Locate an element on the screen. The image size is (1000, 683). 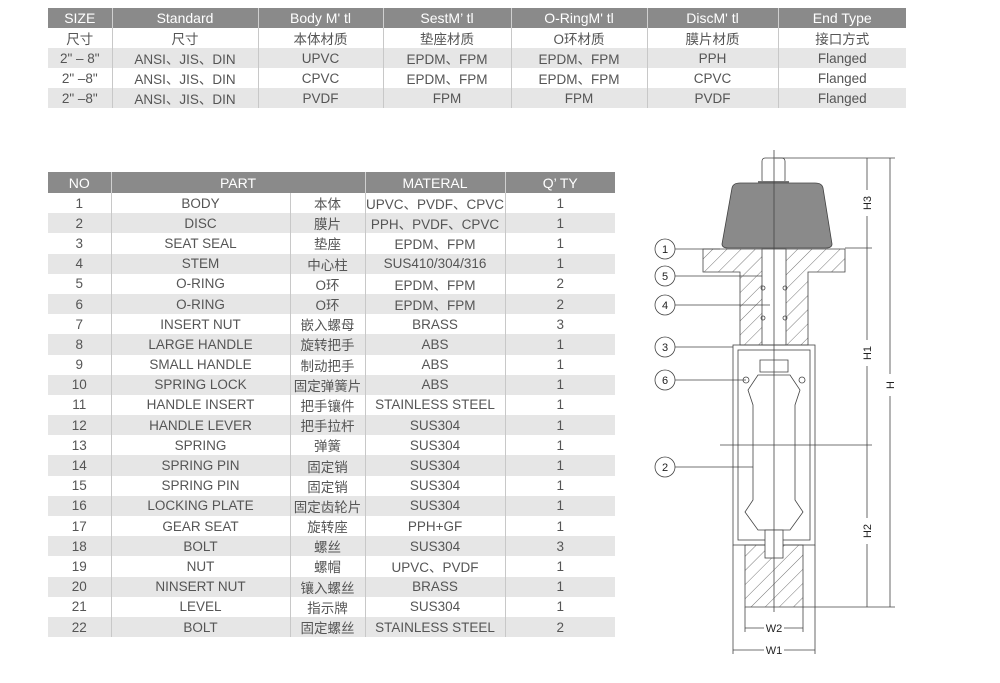
part-no: 2 is located at coordinates (80, 223).